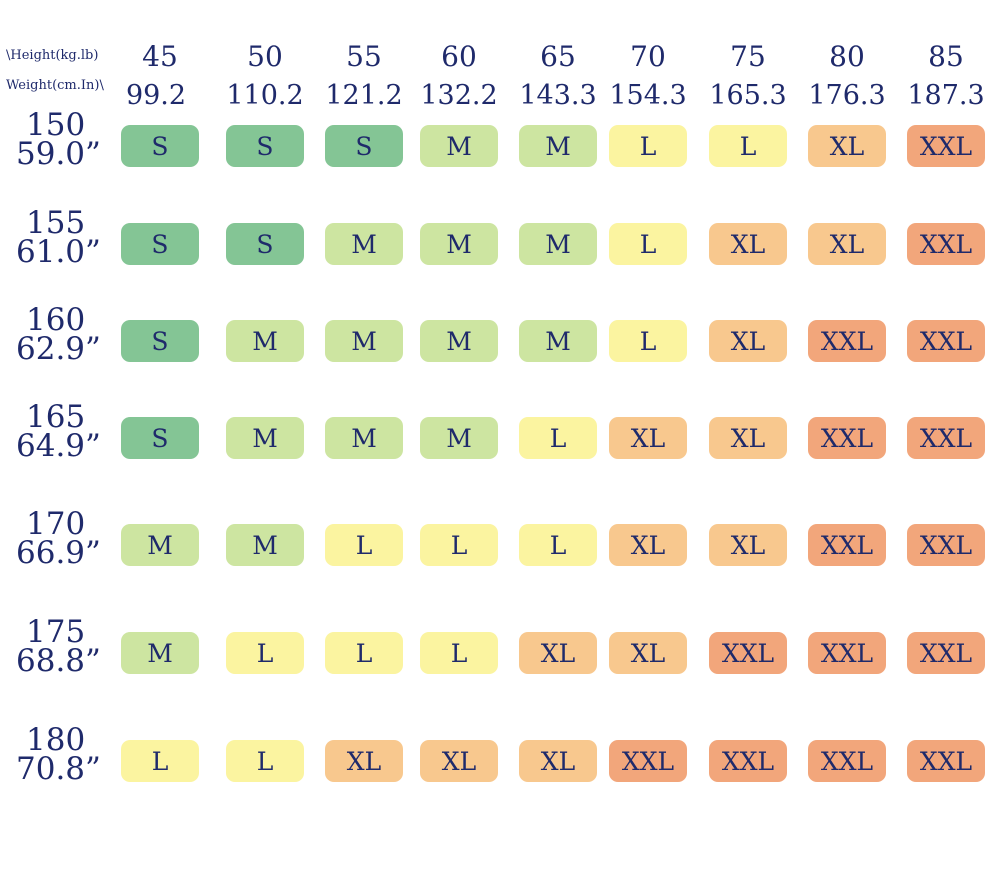 The height and width of the screenshot is (871, 1000). What do you see at coordinates (160, 56) in the screenshot?
I see `column-header-kg: 45` at bounding box center [160, 56].